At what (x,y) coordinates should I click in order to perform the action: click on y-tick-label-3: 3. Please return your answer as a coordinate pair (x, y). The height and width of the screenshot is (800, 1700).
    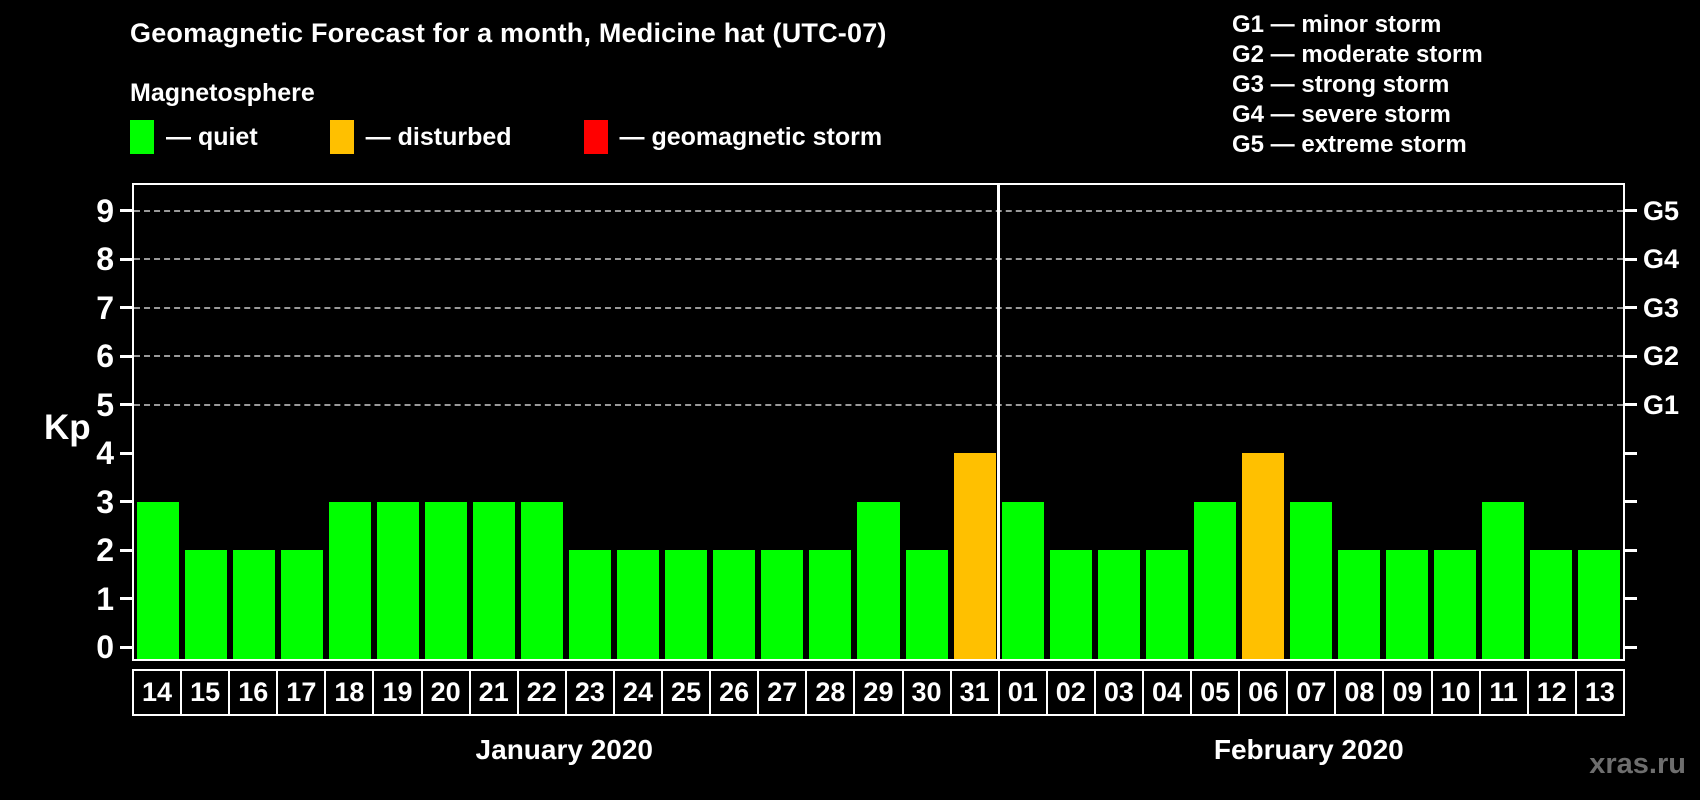
    Looking at the image, I should click on (105, 501).